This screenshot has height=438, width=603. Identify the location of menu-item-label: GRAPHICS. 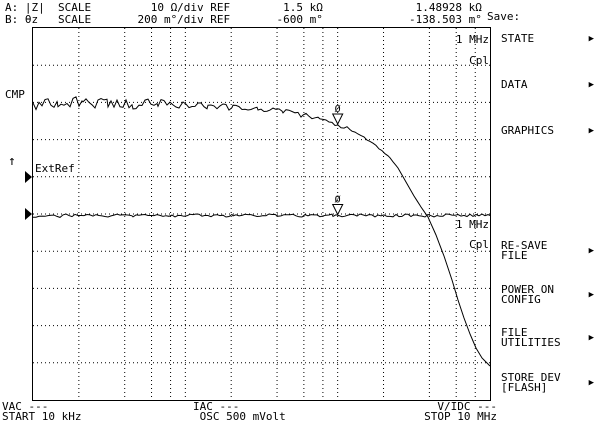
(527, 130).